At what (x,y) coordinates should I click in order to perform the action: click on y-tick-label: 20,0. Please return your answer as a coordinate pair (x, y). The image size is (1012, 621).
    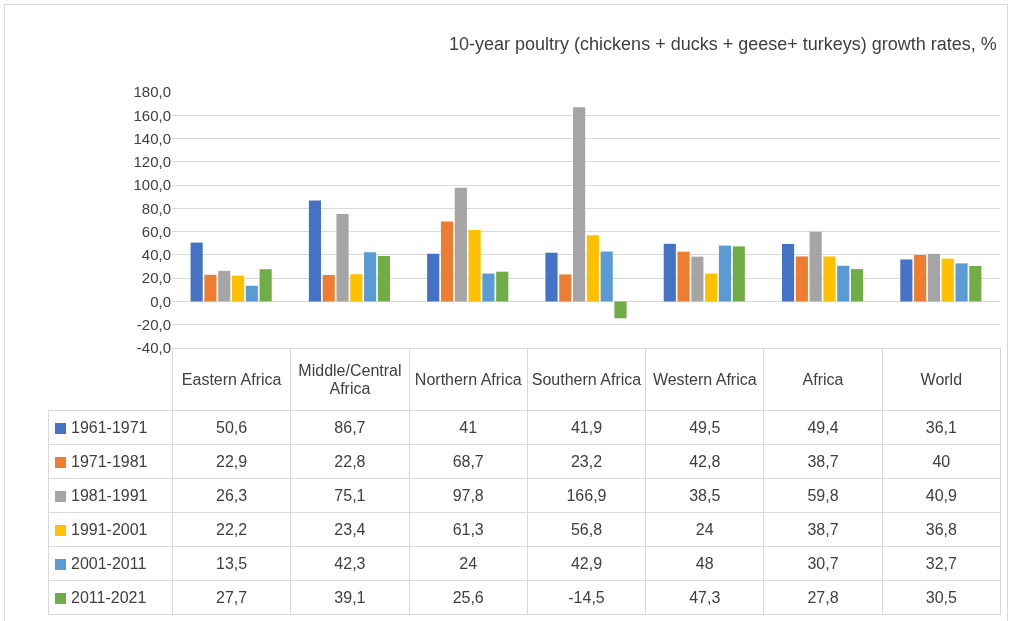
    Looking at the image, I should click on (156, 278).